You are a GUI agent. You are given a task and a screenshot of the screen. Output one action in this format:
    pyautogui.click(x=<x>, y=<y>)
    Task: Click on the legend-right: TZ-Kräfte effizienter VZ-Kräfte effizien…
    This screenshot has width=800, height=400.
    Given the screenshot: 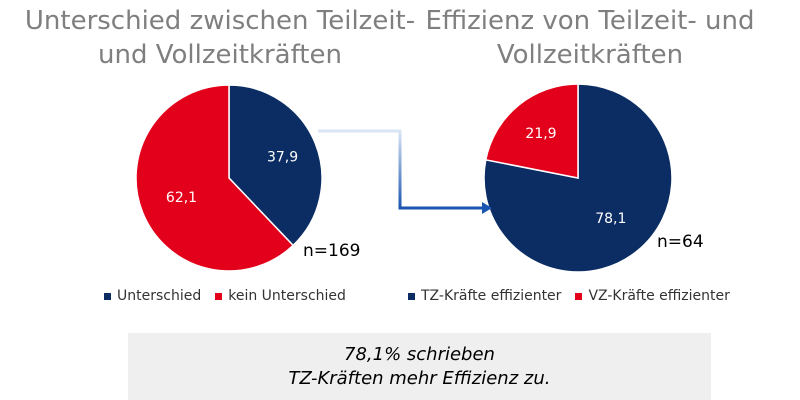 What is the action you would take?
    pyautogui.click(x=569, y=296)
    